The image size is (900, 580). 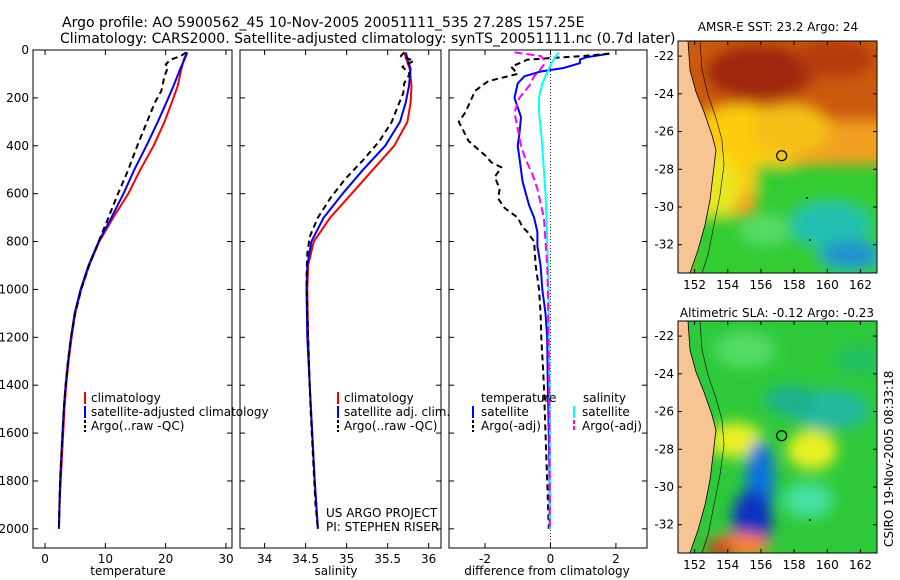 I want to click on y-tick-label: 1200, so click(x=14, y=337).